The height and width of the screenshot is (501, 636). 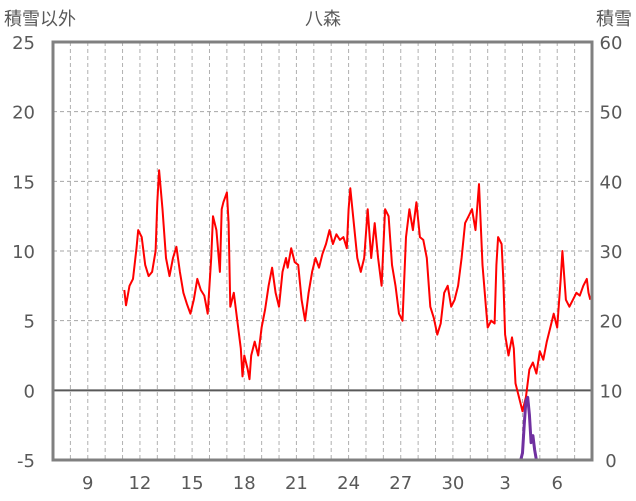 I want to click on right-tick-label: 10, so click(x=611, y=391).